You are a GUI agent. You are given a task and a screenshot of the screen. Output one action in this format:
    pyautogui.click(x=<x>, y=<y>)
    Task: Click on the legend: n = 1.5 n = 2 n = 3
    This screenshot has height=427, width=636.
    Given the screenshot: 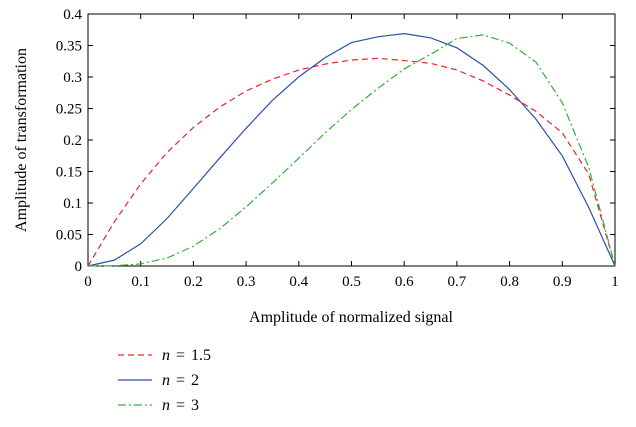 What is the action you would take?
    pyautogui.click(x=164, y=380)
    